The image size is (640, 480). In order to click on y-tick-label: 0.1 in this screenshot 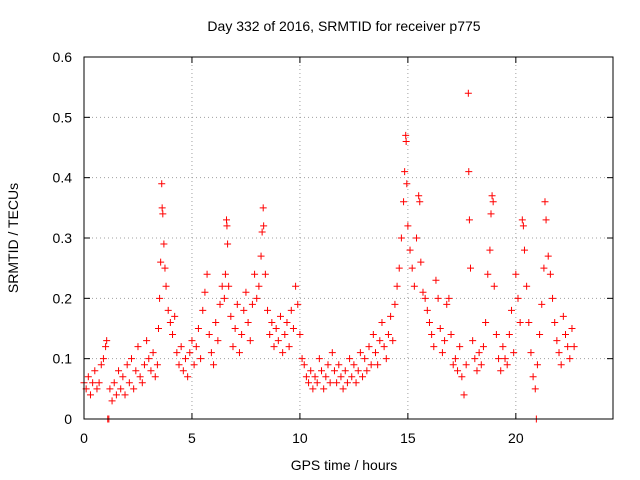, I will do `click(63, 359)`.